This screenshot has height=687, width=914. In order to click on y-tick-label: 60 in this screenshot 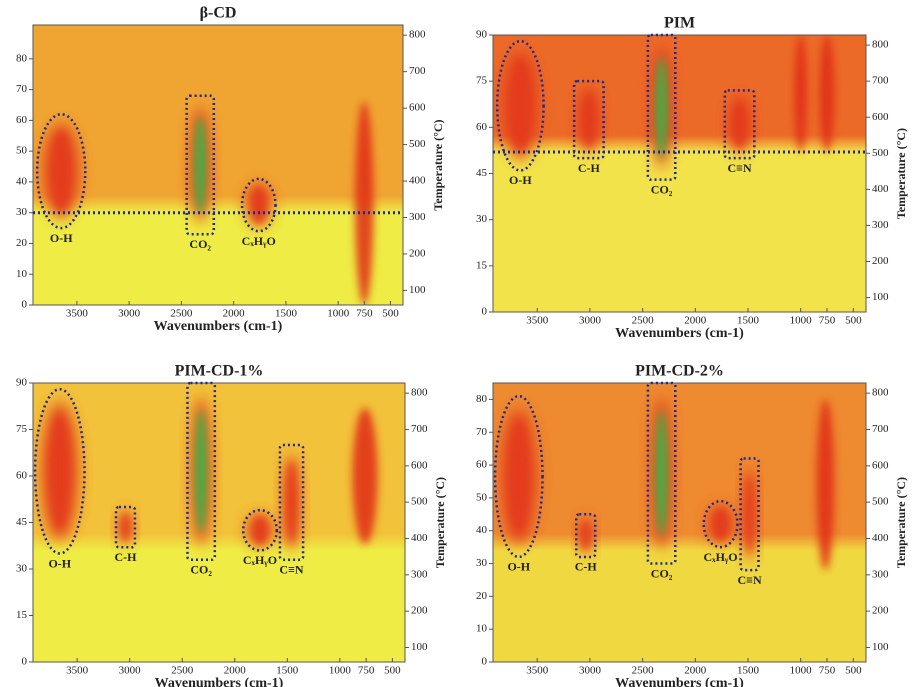, I will do `click(482, 127)`.